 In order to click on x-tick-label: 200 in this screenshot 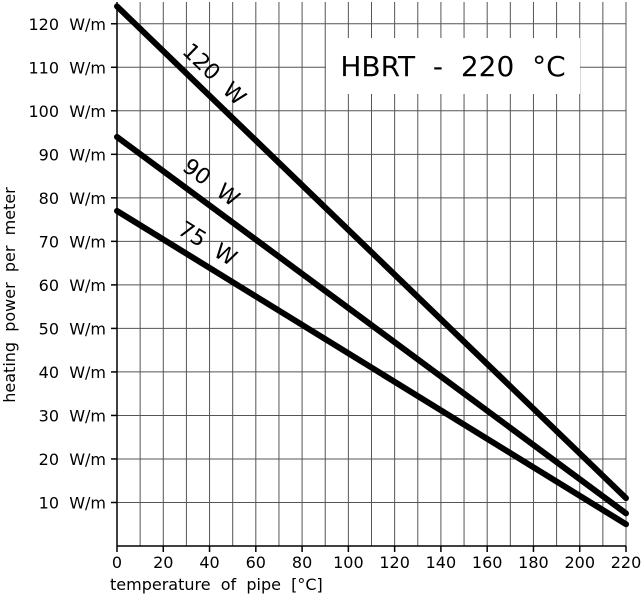, I will do `click(579, 562)`.